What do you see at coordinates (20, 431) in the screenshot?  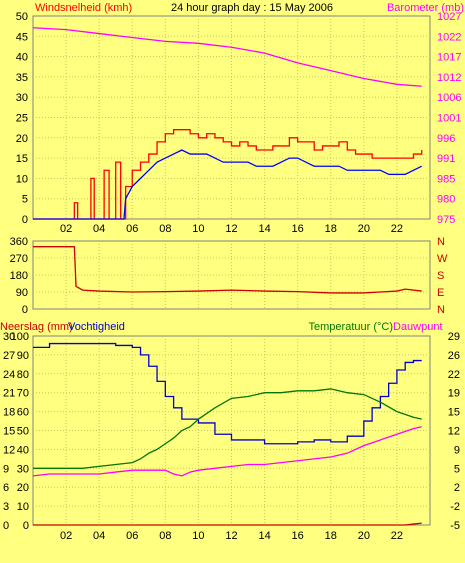 I see `humidity-y-axis-labels: 0 10 20 30 40 50 60 70 80 90 100` at bounding box center [20, 431].